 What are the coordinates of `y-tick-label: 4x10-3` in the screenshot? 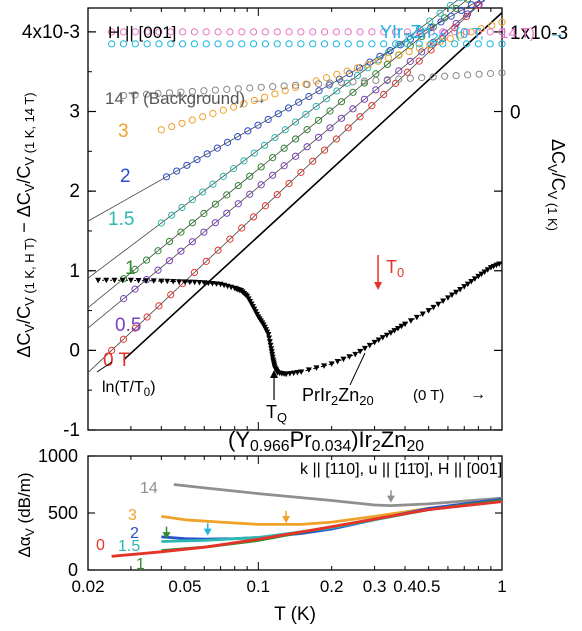 It's located at (51, 32).